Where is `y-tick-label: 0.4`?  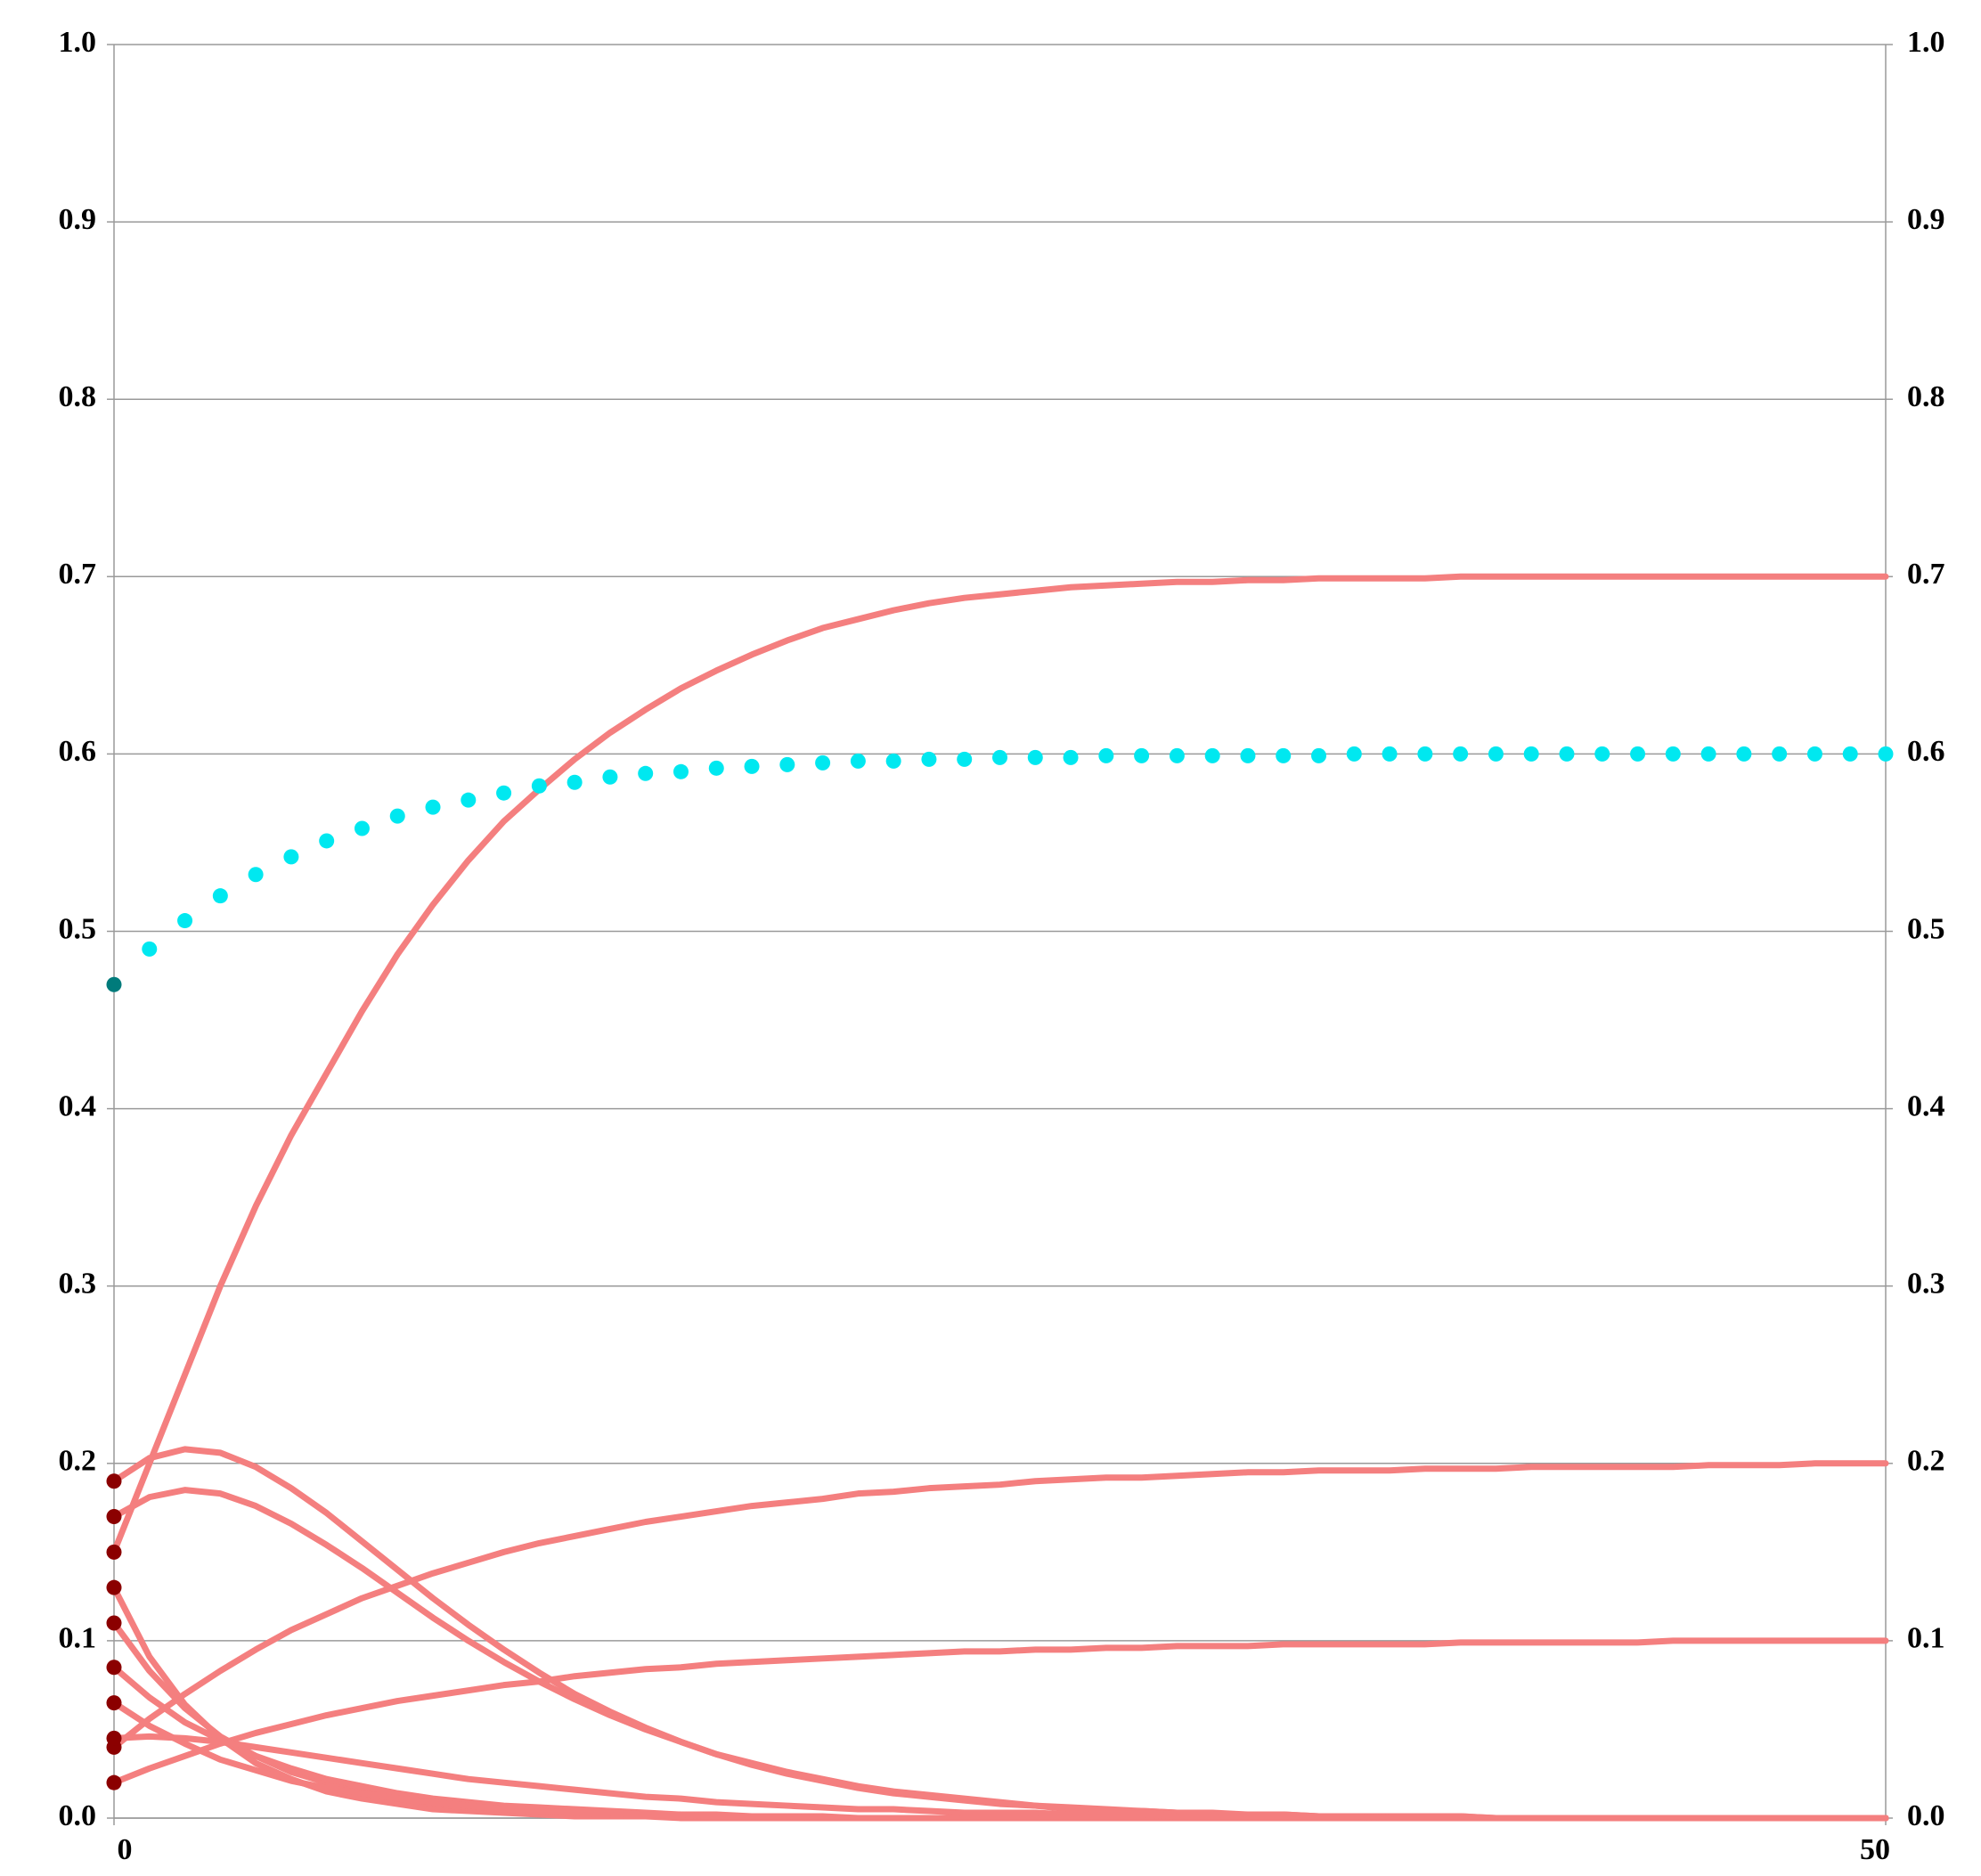 y-tick-label: 0.4 is located at coordinates (78, 1105).